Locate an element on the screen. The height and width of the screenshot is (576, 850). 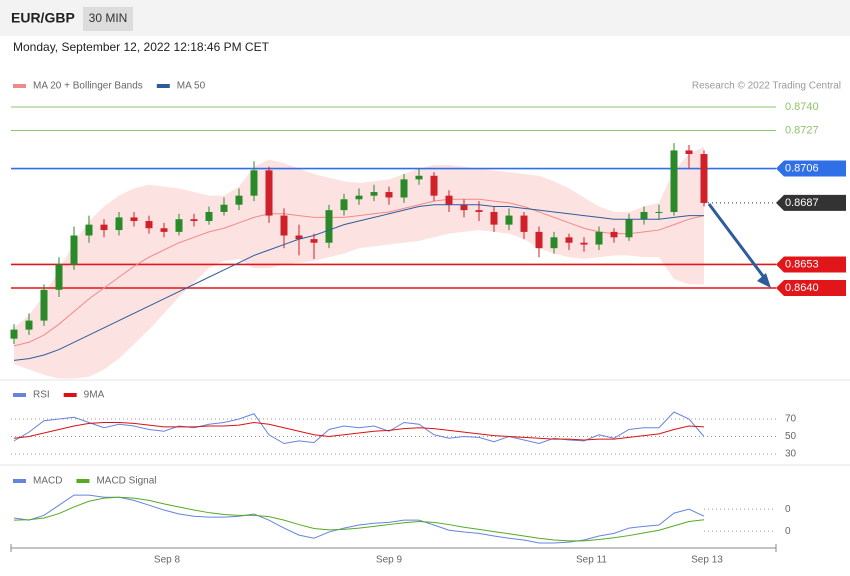
x-tick-label: Sep 13 is located at coordinates (707, 560).